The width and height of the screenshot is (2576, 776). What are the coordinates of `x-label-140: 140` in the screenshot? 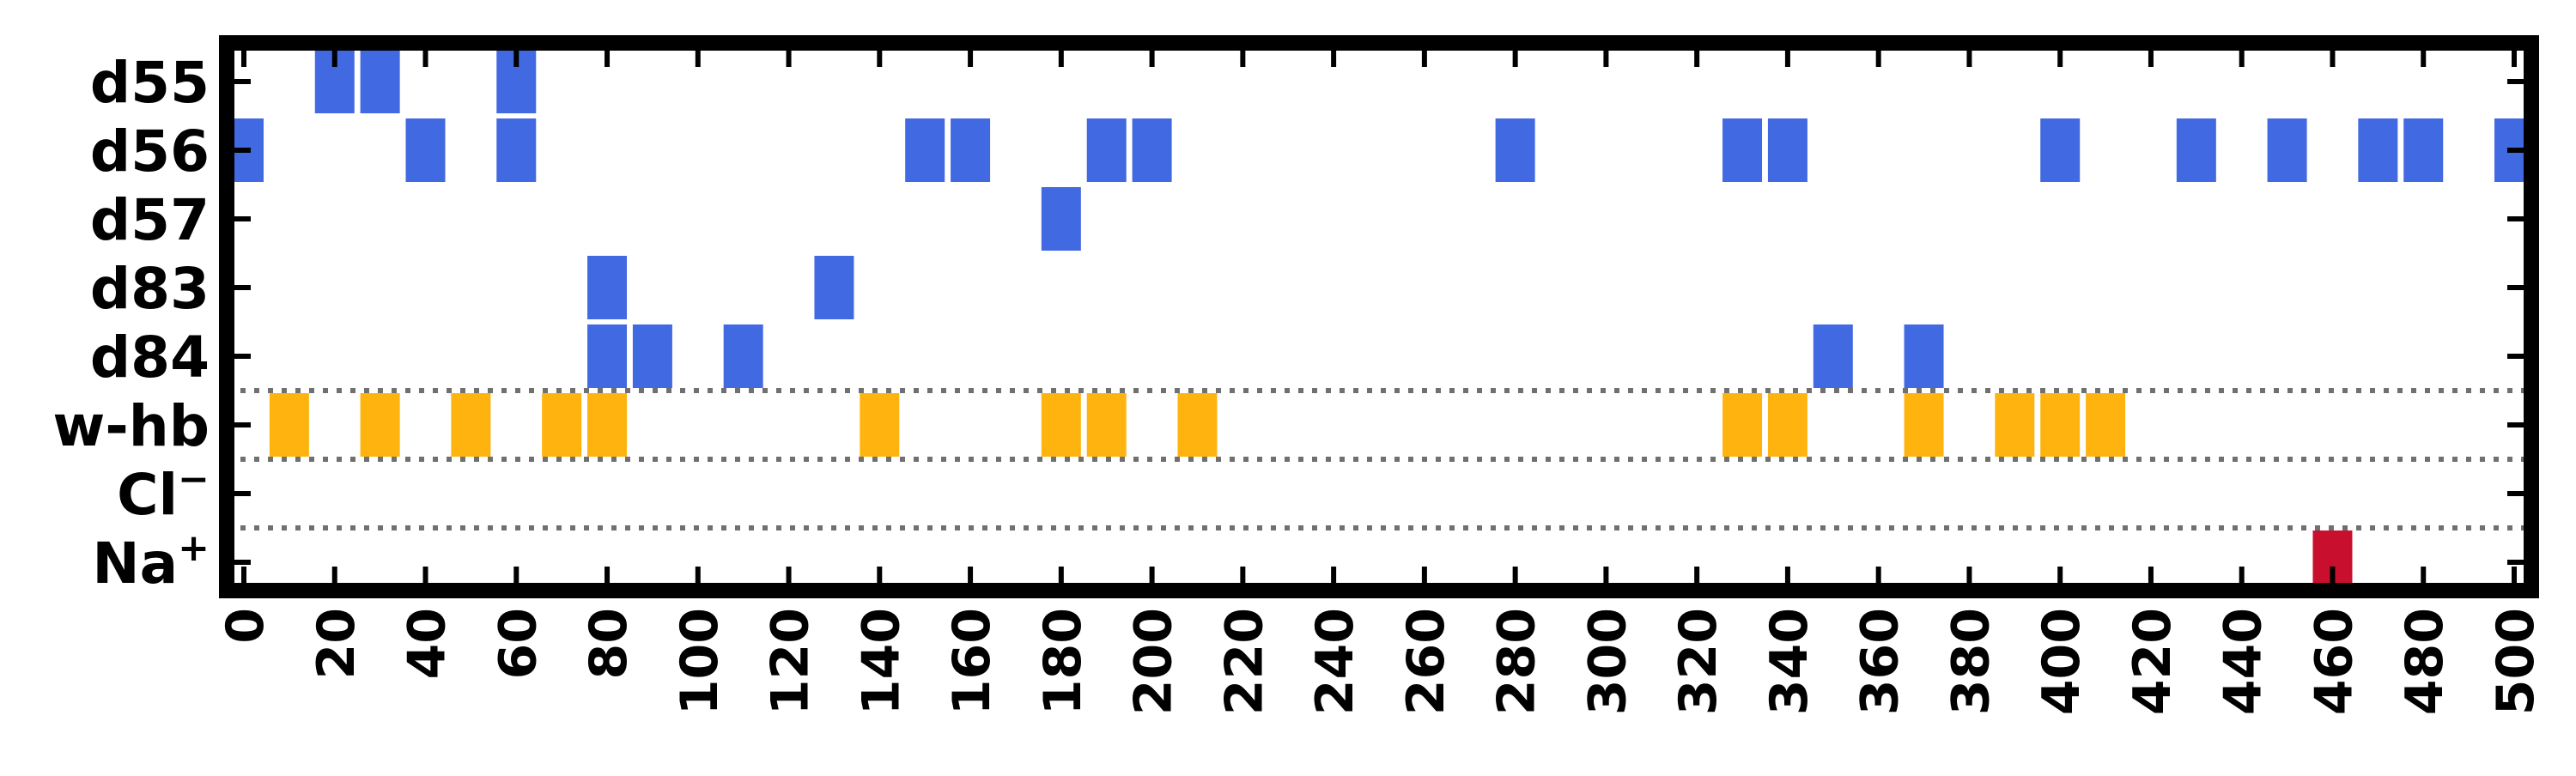 It's located at (881, 661).